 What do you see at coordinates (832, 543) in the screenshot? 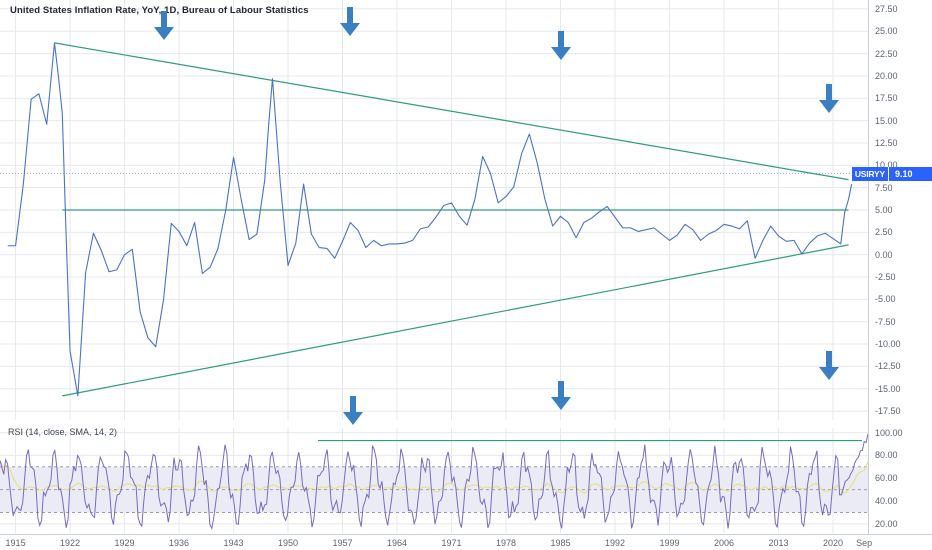
I see `time-axis-tick: 2020` at bounding box center [832, 543].